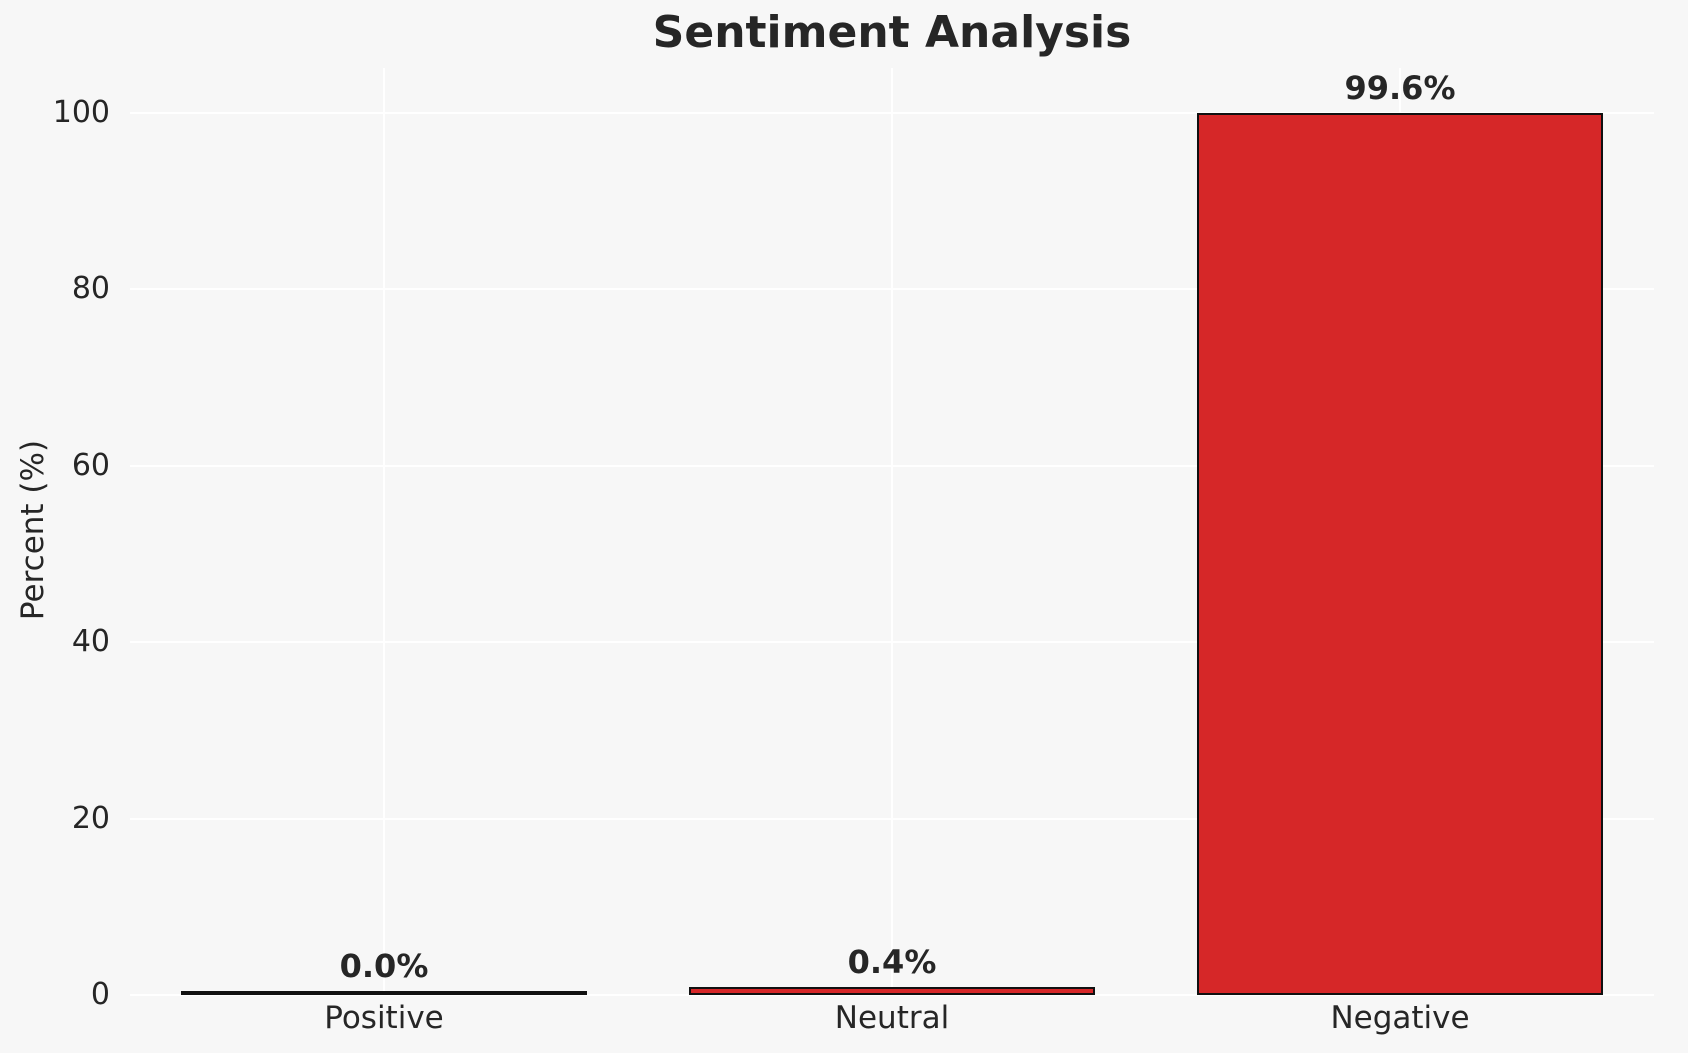 The width and height of the screenshot is (1688, 1053). I want to click on x-tick-label: Negative, so click(1400, 1018).